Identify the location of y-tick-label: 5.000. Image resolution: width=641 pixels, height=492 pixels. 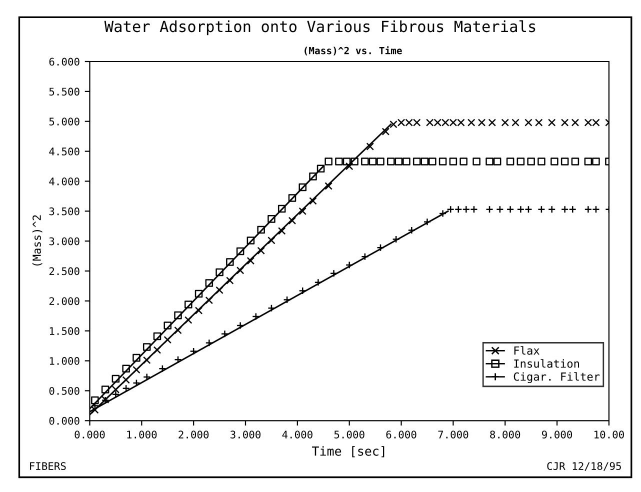
(64, 122).